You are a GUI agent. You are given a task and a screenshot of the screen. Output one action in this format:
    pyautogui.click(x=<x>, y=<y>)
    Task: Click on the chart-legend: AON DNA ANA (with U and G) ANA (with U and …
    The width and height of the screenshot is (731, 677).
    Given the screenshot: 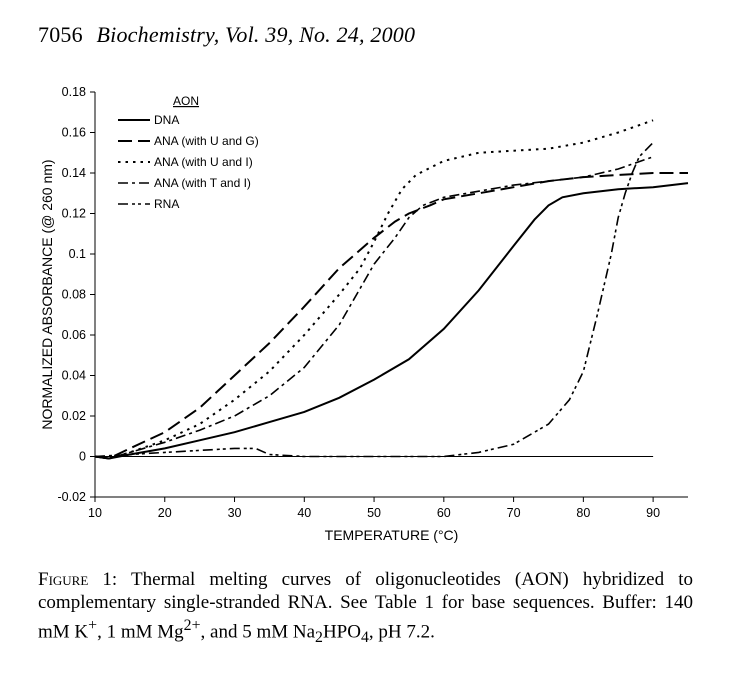 What is the action you would take?
    pyautogui.click(x=188, y=152)
    